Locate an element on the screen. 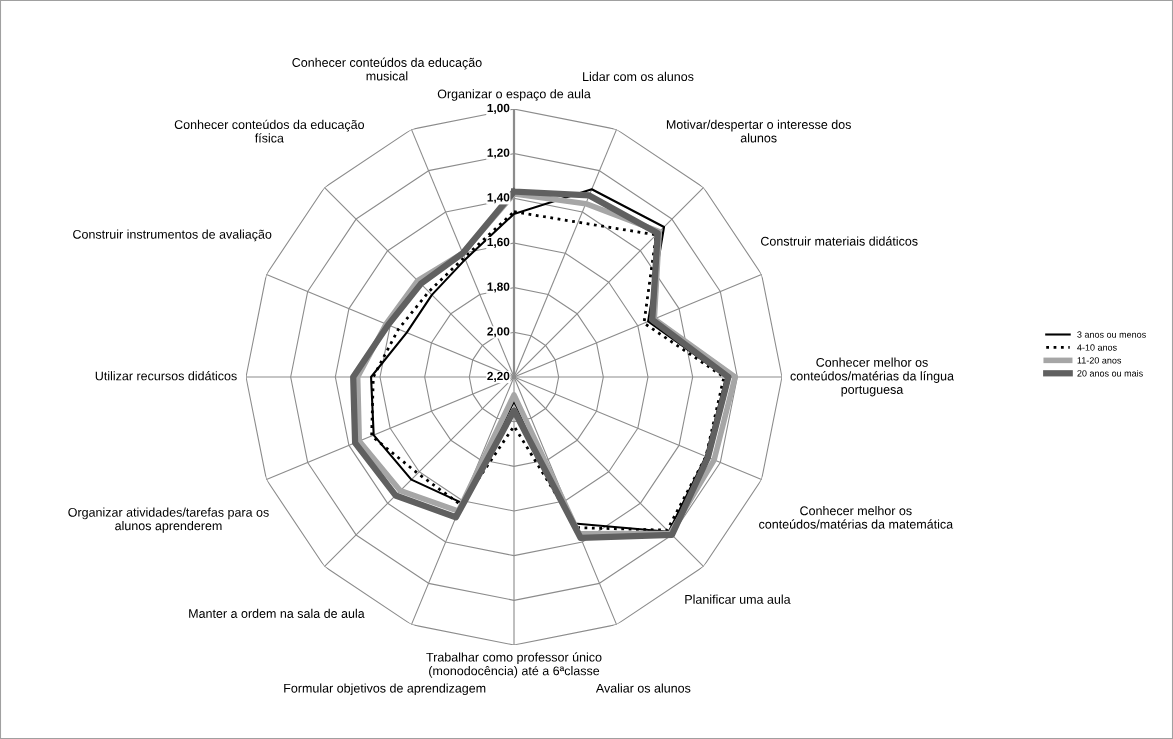 This screenshot has height=739, width=1173. spoke-label: Utilizar recursos didáticos is located at coordinates (166, 376).